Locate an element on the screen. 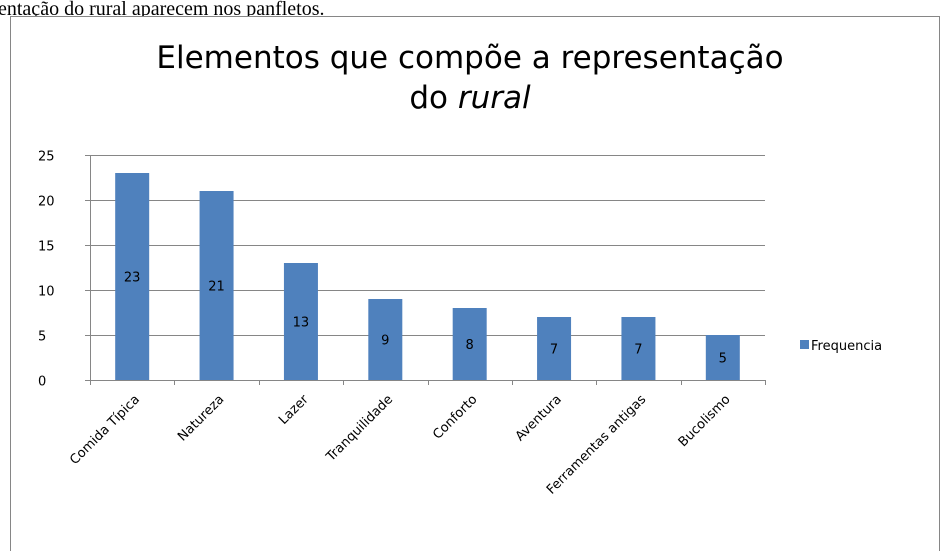 This screenshot has height=551, width=944. chart-title-part: do is located at coordinates (428, 98).